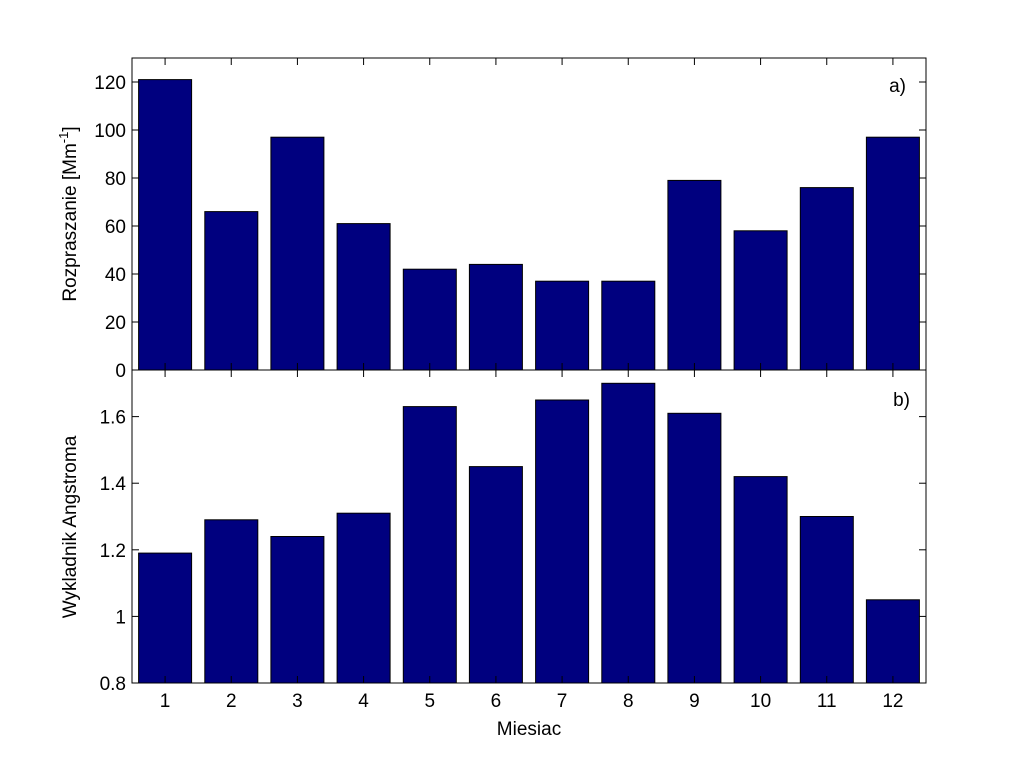 This screenshot has height=767, width=1024. What do you see at coordinates (694, 701) in the screenshot?
I see `xtick-label-9: 9` at bounding box center [694, 701].